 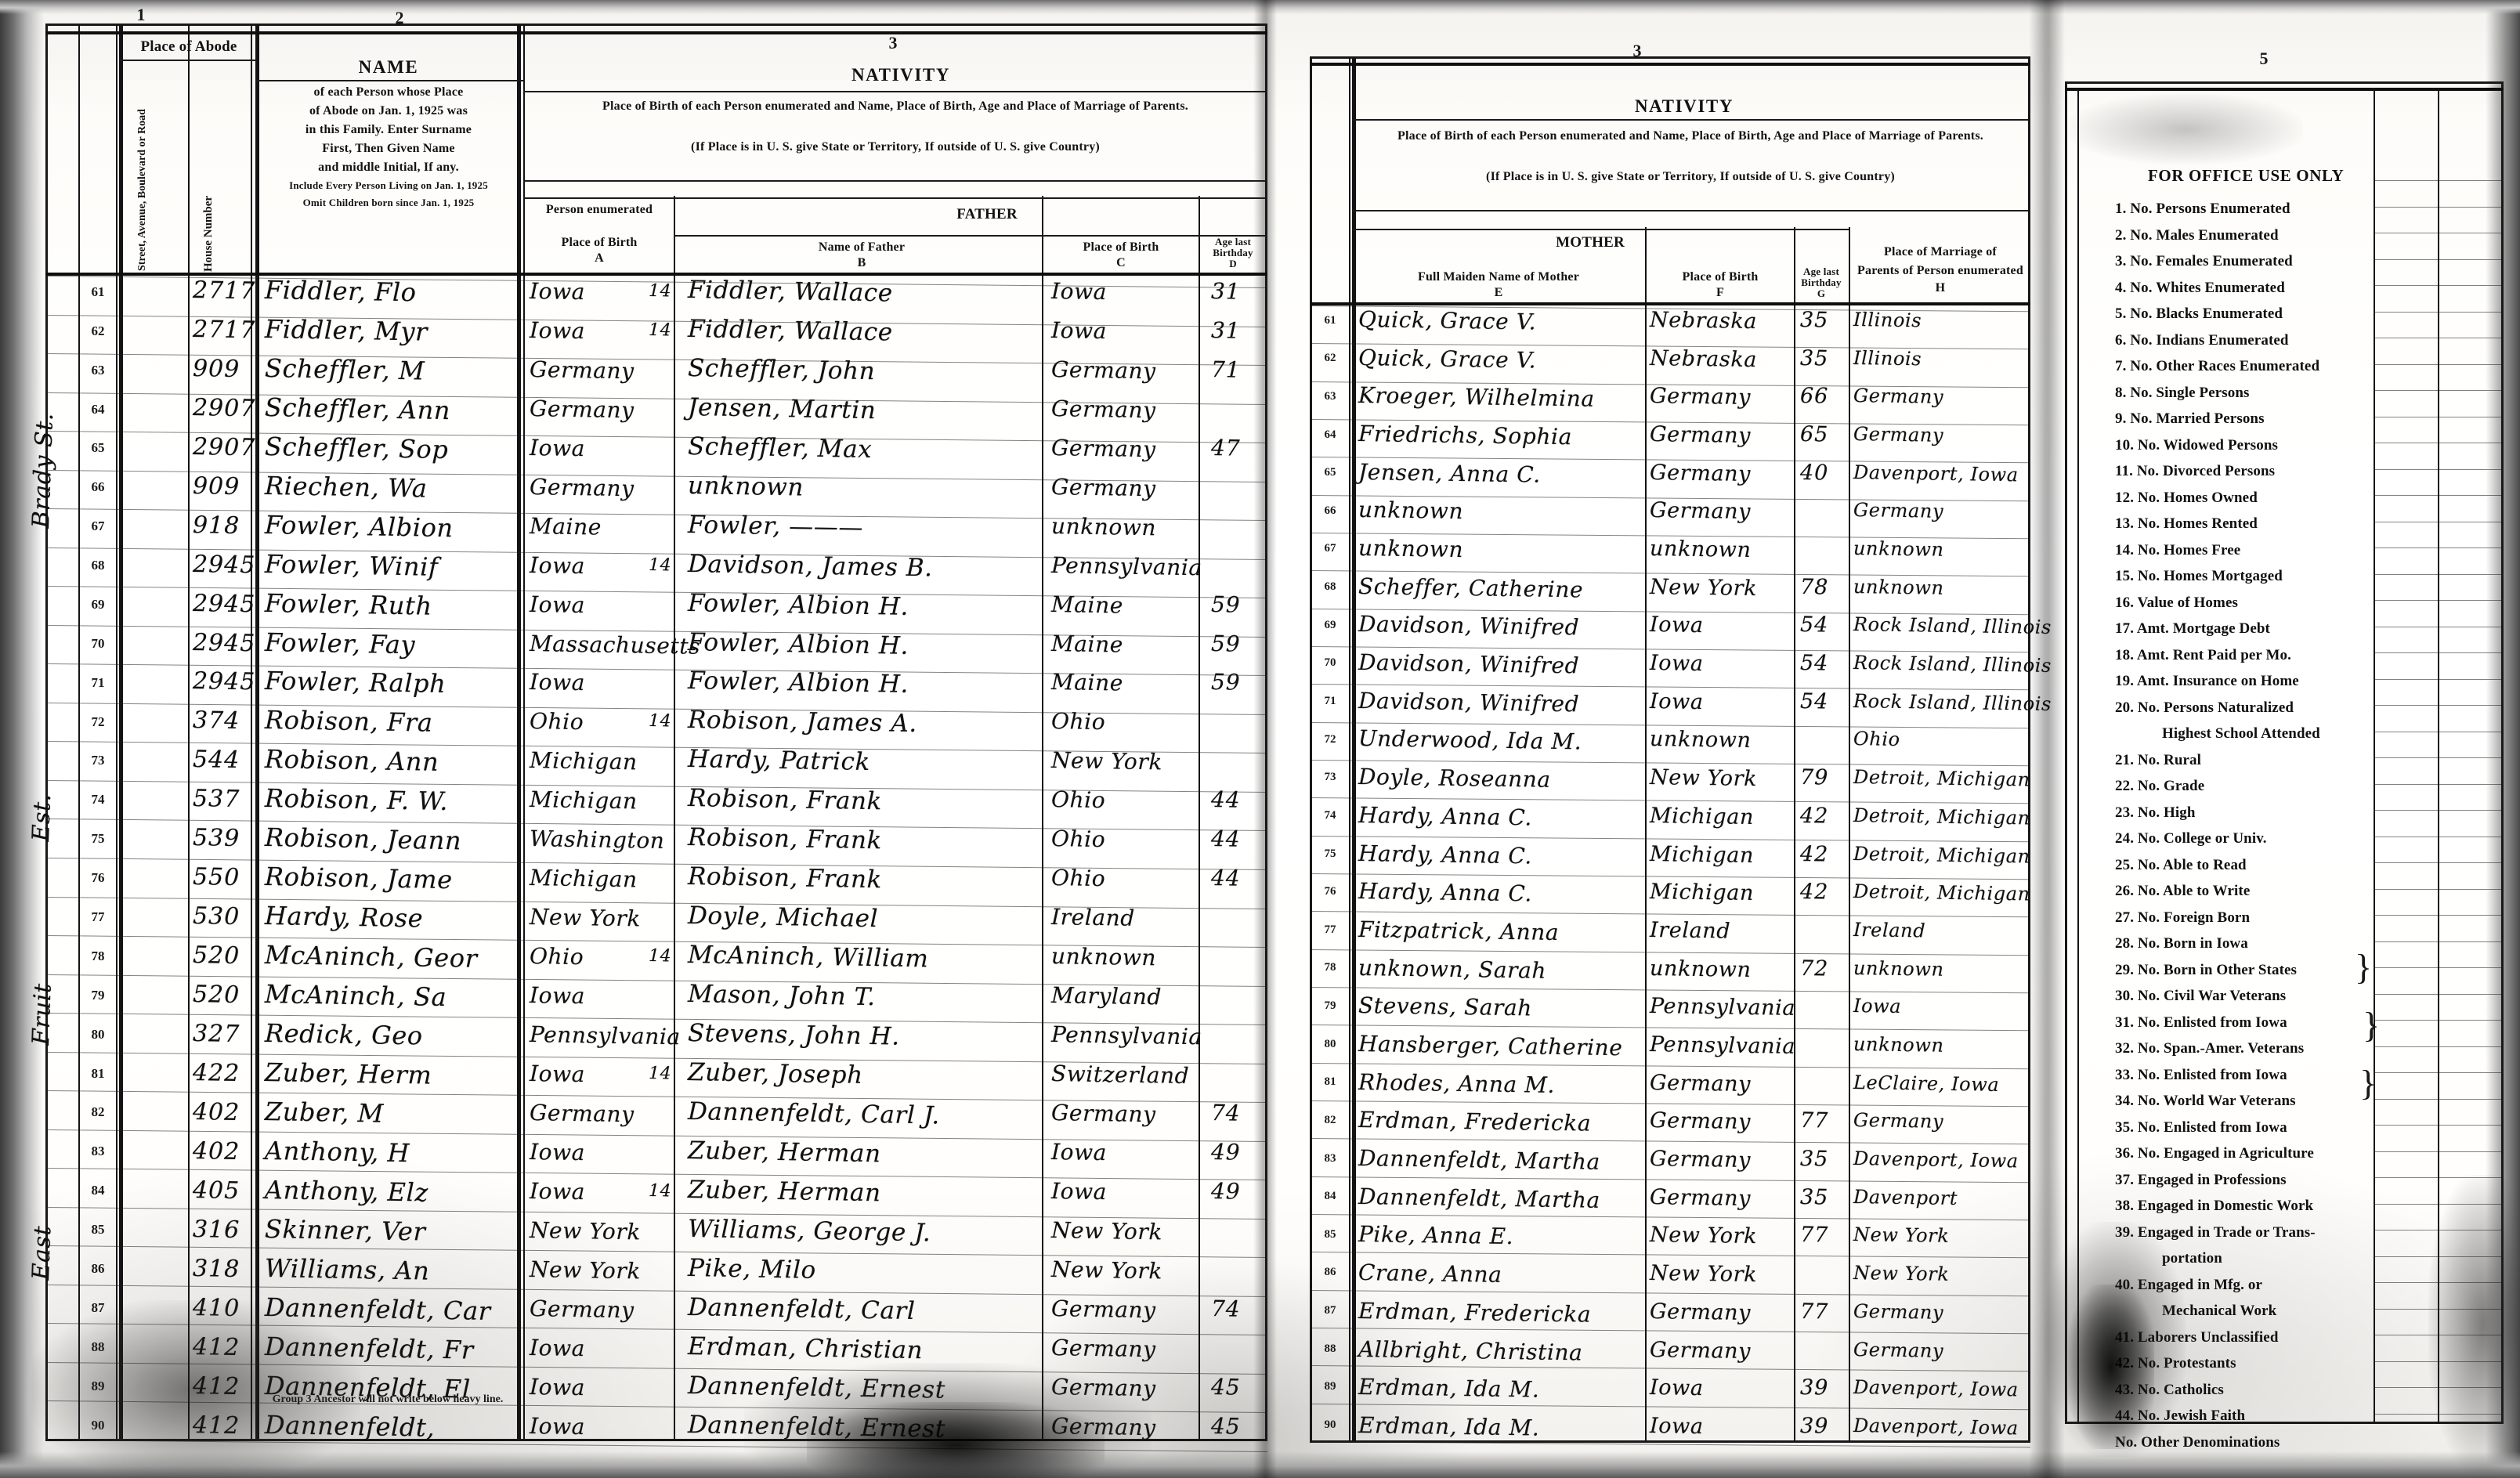 I want to click on marriage-place-value: Illinois, so click(x=1887, y=320).